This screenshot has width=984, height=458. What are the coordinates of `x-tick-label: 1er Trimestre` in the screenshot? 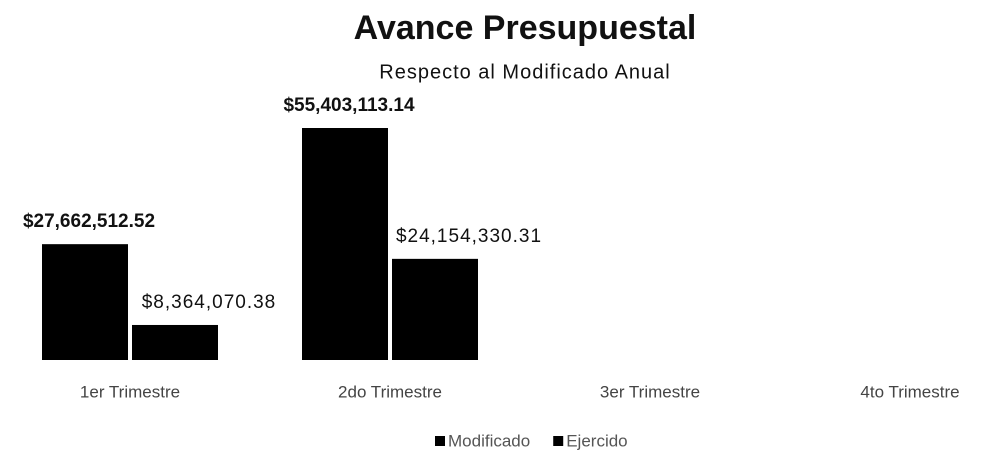 It's located at (130, 391).